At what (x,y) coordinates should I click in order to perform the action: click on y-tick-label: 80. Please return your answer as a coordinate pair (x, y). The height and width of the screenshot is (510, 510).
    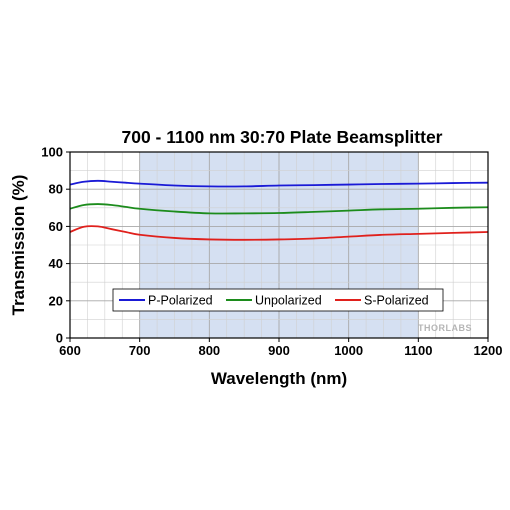
    Looking at the image, I should click on (56, 189).